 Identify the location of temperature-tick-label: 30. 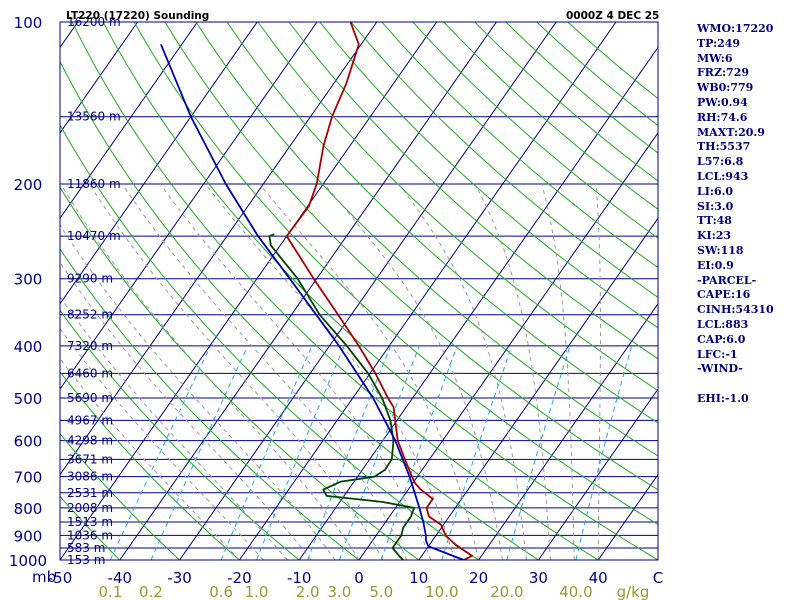
(538, 578).